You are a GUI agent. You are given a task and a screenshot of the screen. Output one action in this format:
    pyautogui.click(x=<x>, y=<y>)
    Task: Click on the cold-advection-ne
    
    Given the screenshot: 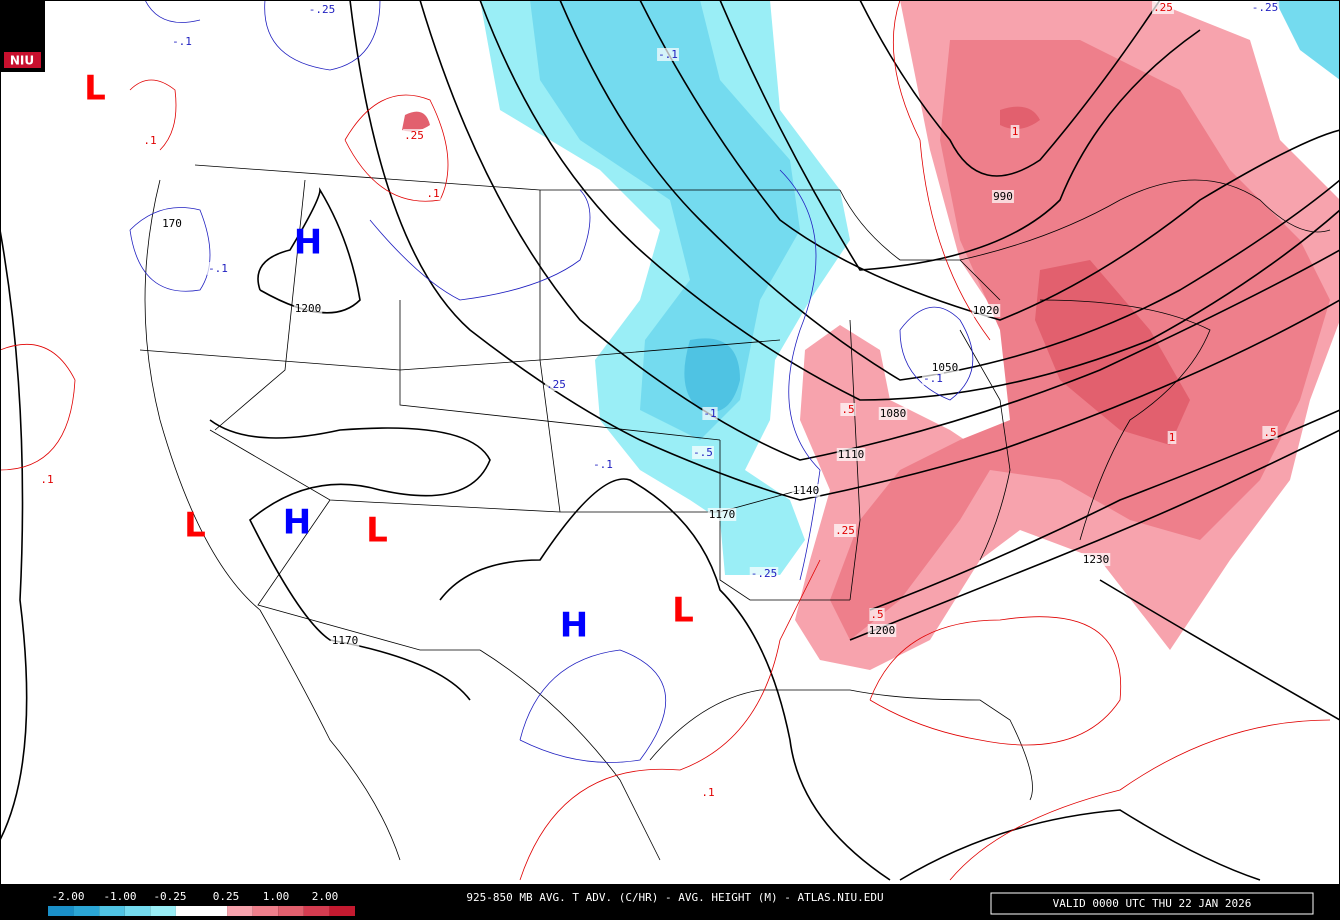 What is the action you would take?
    pyautogui.click(x=1307, y=40)
    